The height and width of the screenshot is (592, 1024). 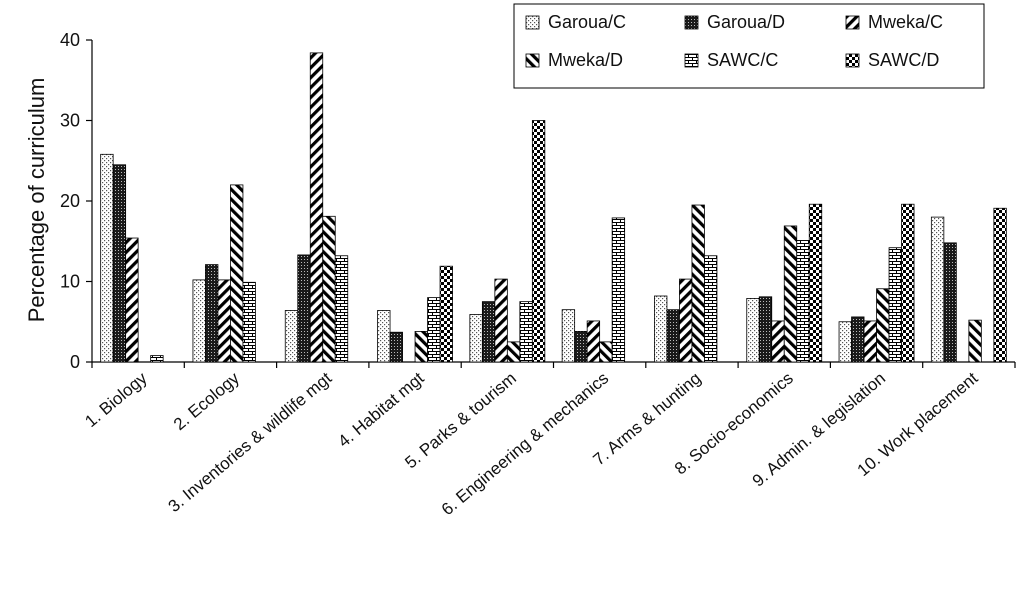 I want to click on y-tick-label: 0, so click(x=75, y=362).